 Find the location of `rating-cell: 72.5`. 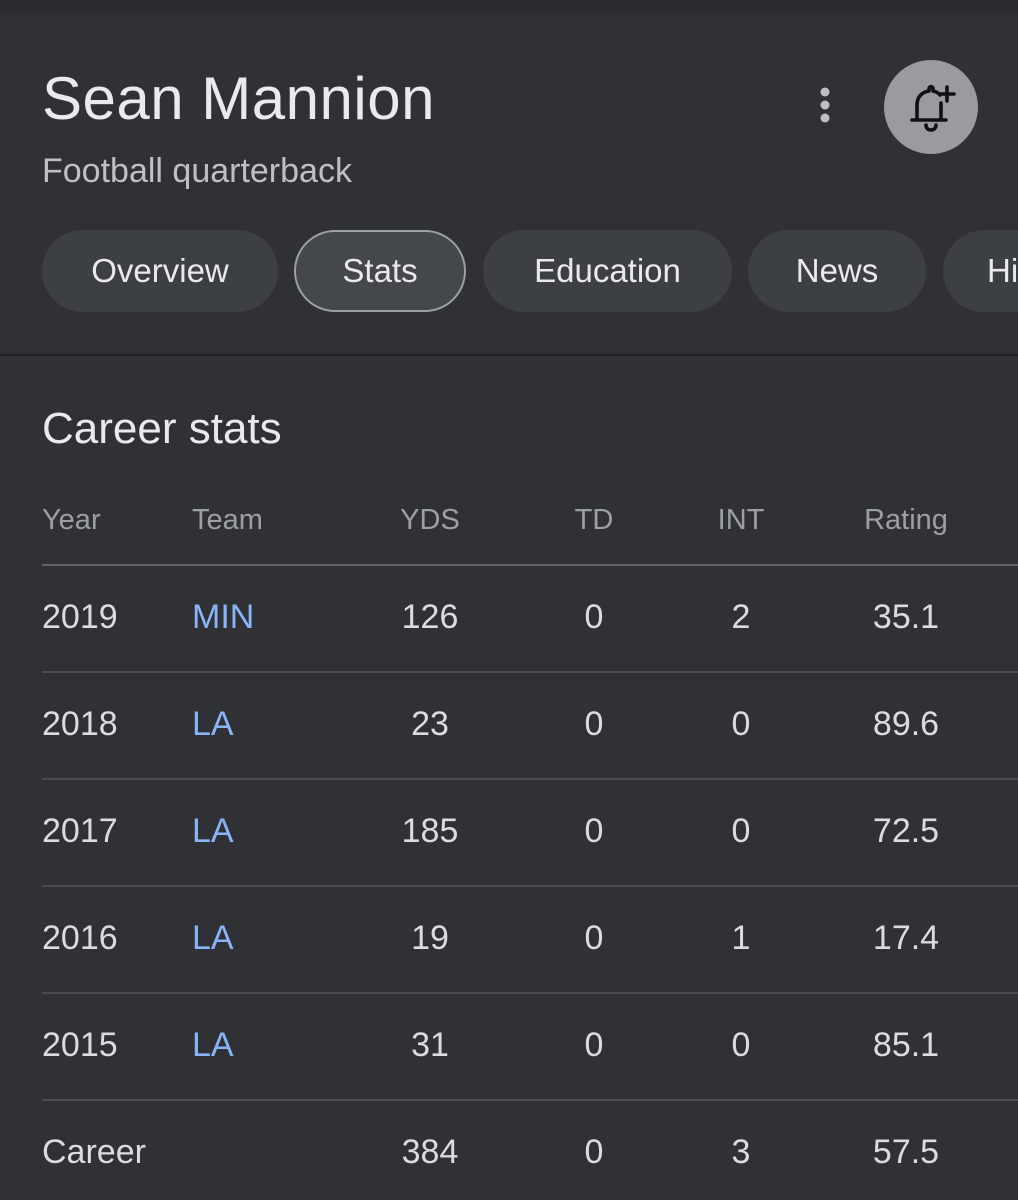

rating-cell: 72.5 is located at coordinates (906, 831).